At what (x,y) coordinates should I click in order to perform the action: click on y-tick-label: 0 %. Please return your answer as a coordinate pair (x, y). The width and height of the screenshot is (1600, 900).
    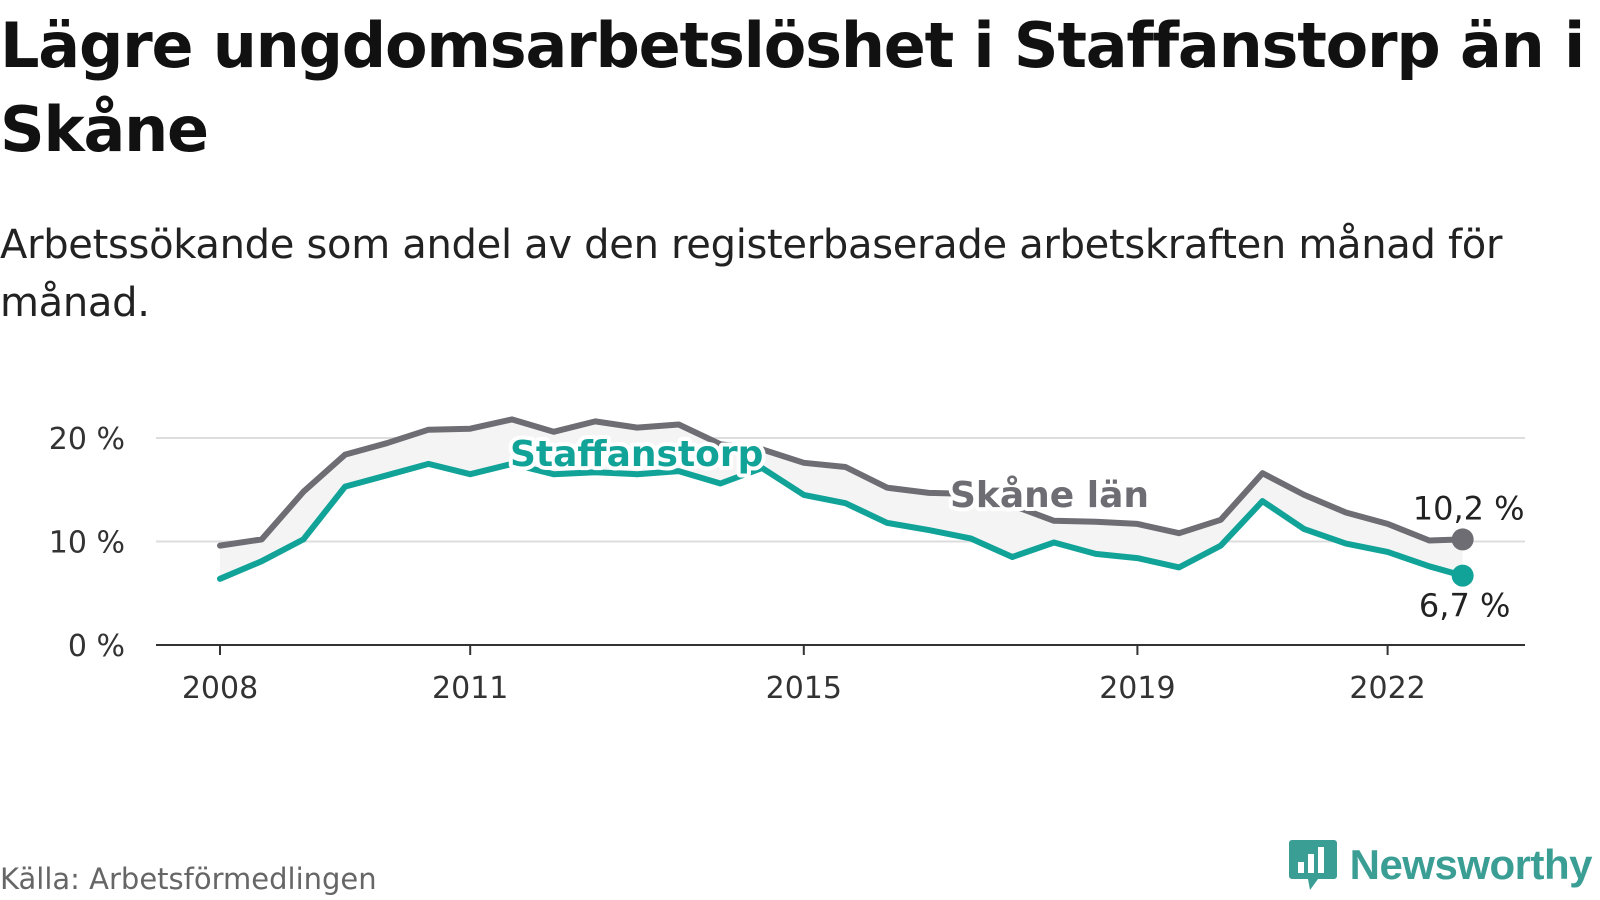
    Looking at the image, I should click on (96, 646).